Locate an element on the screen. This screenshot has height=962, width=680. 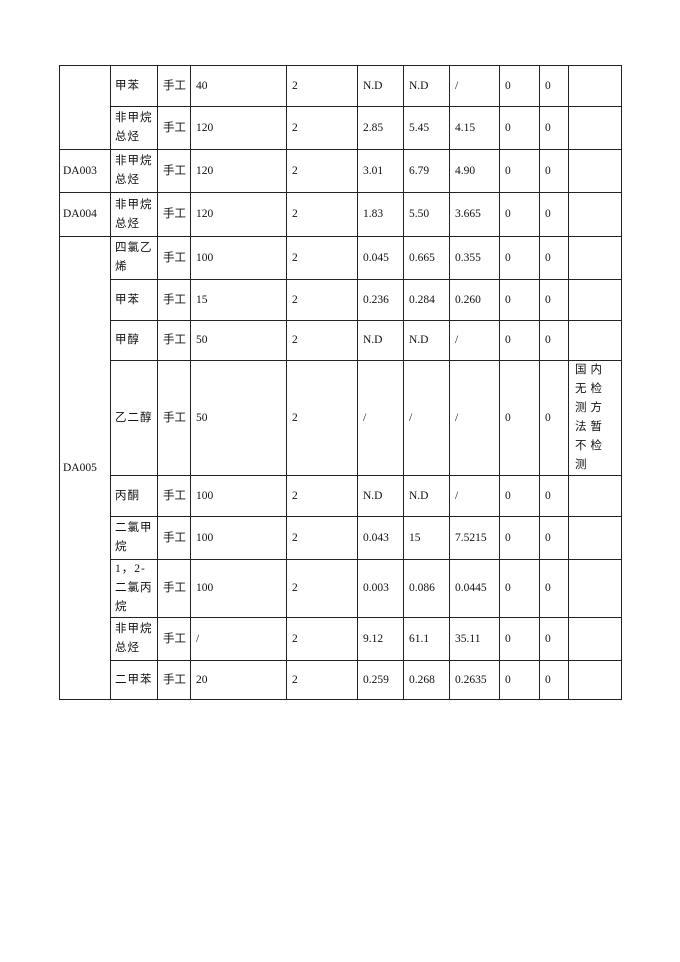
table-row: 1，2-二氯丙烷 手工 100 2 0.003 0.086 0.0445 0 0 is located at coordinates (341, 588).